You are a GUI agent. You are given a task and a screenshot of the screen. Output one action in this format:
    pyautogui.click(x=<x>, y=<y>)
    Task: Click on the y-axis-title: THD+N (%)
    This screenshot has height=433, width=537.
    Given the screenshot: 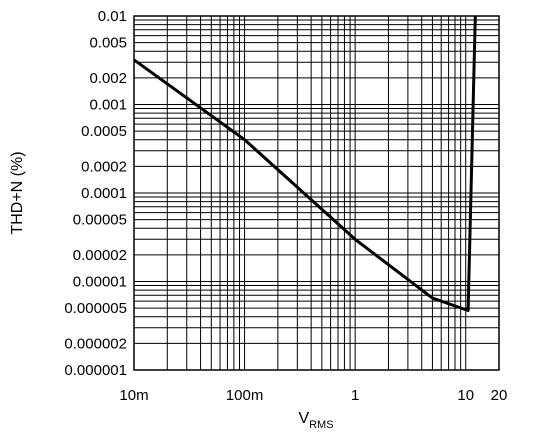 What is the action you would take?
    pyautogui.click(x=17, y=192)
    